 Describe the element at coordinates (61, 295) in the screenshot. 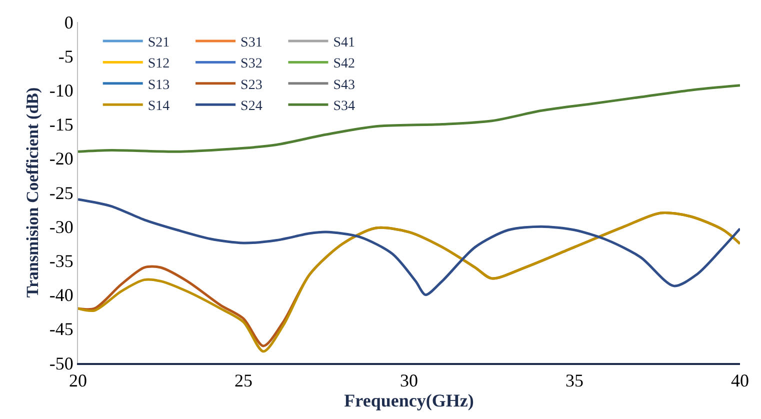

I see `y-tick-label: -40` at that location.